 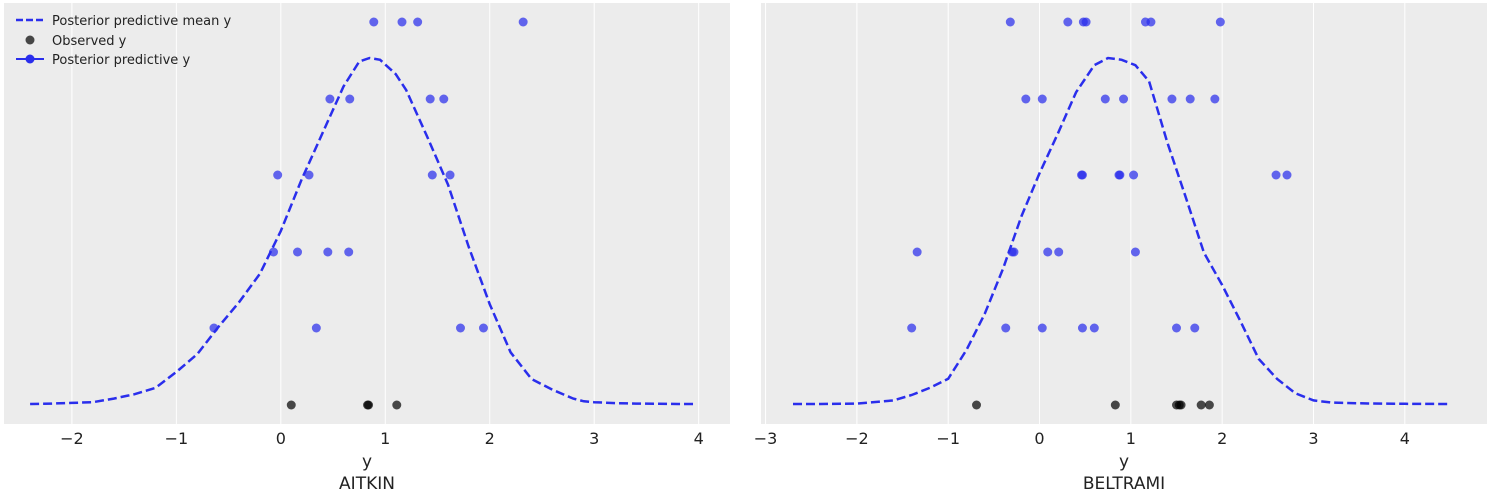 What do you see at coordinates (1124, 462) in the screenshot?
I see `x-axis-label-beltrami: y` at bounding box center [1124, 462].